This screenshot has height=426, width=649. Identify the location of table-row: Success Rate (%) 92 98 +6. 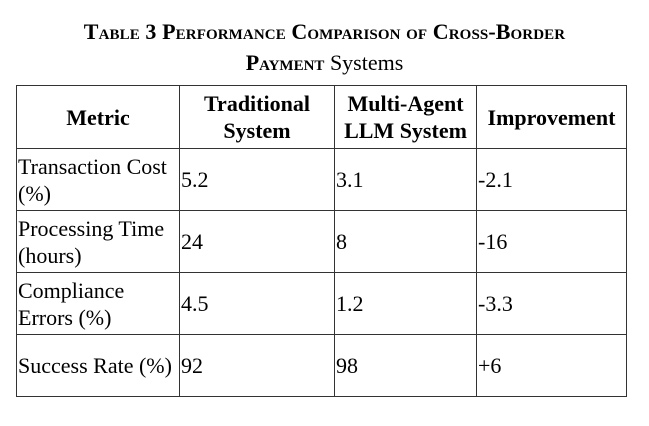
(321, 365).